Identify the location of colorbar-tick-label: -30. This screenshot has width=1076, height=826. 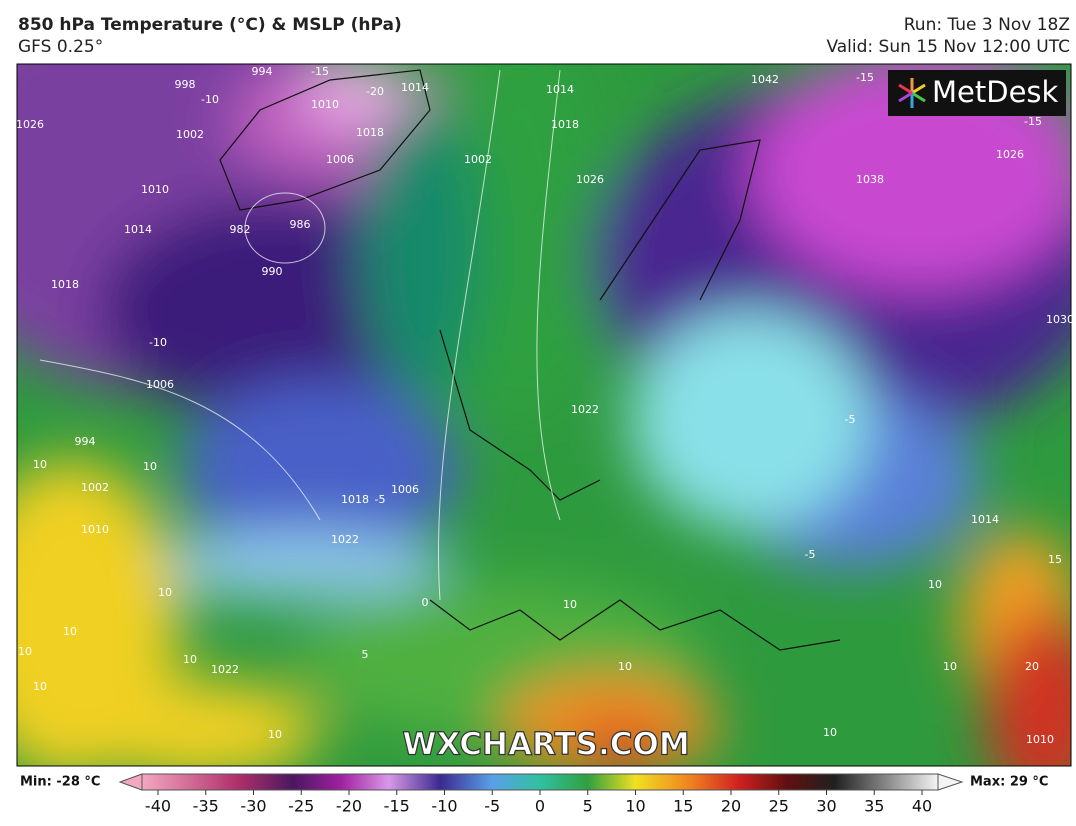
(253, 806).